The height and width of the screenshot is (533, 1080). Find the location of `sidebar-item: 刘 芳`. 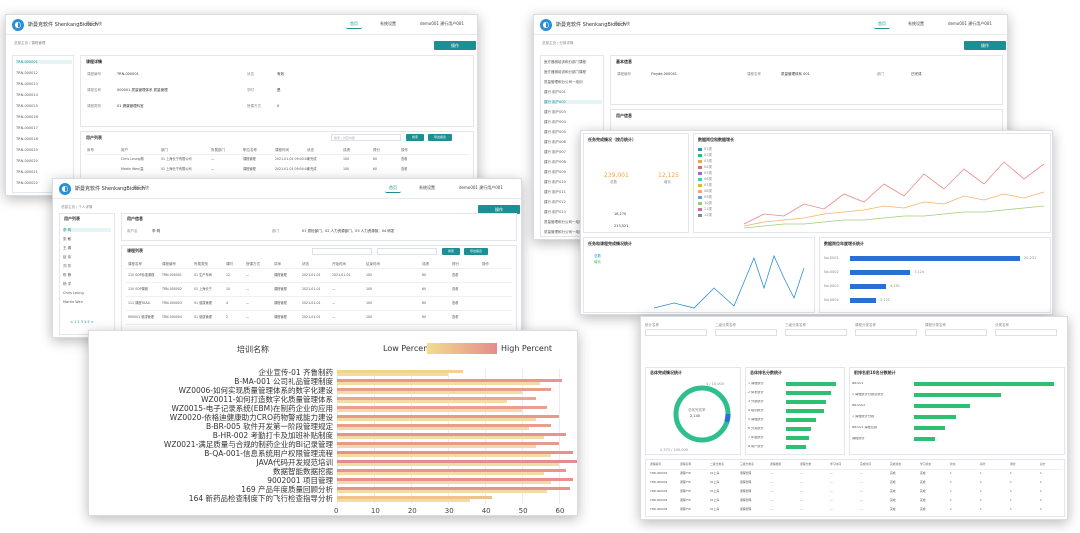

sidebar-item: 刘 芳 is located at coordinates (67, 266).